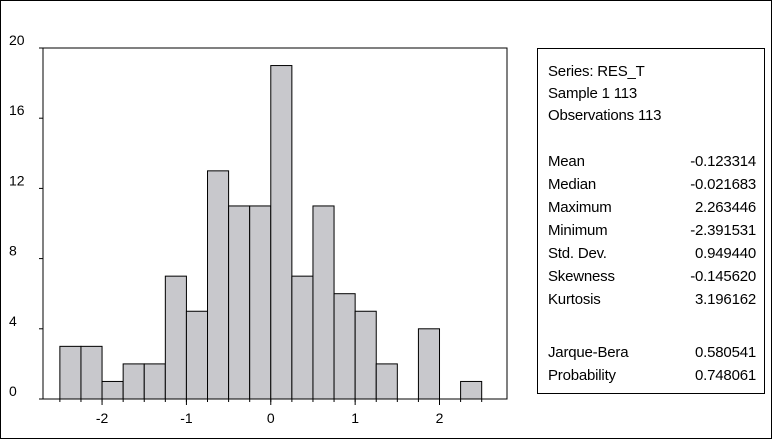  Describe the element at coordinates (652, 302) in the screenshot. I see `stat-row-kurtosis: Kurtosis 3.196162` at that location.